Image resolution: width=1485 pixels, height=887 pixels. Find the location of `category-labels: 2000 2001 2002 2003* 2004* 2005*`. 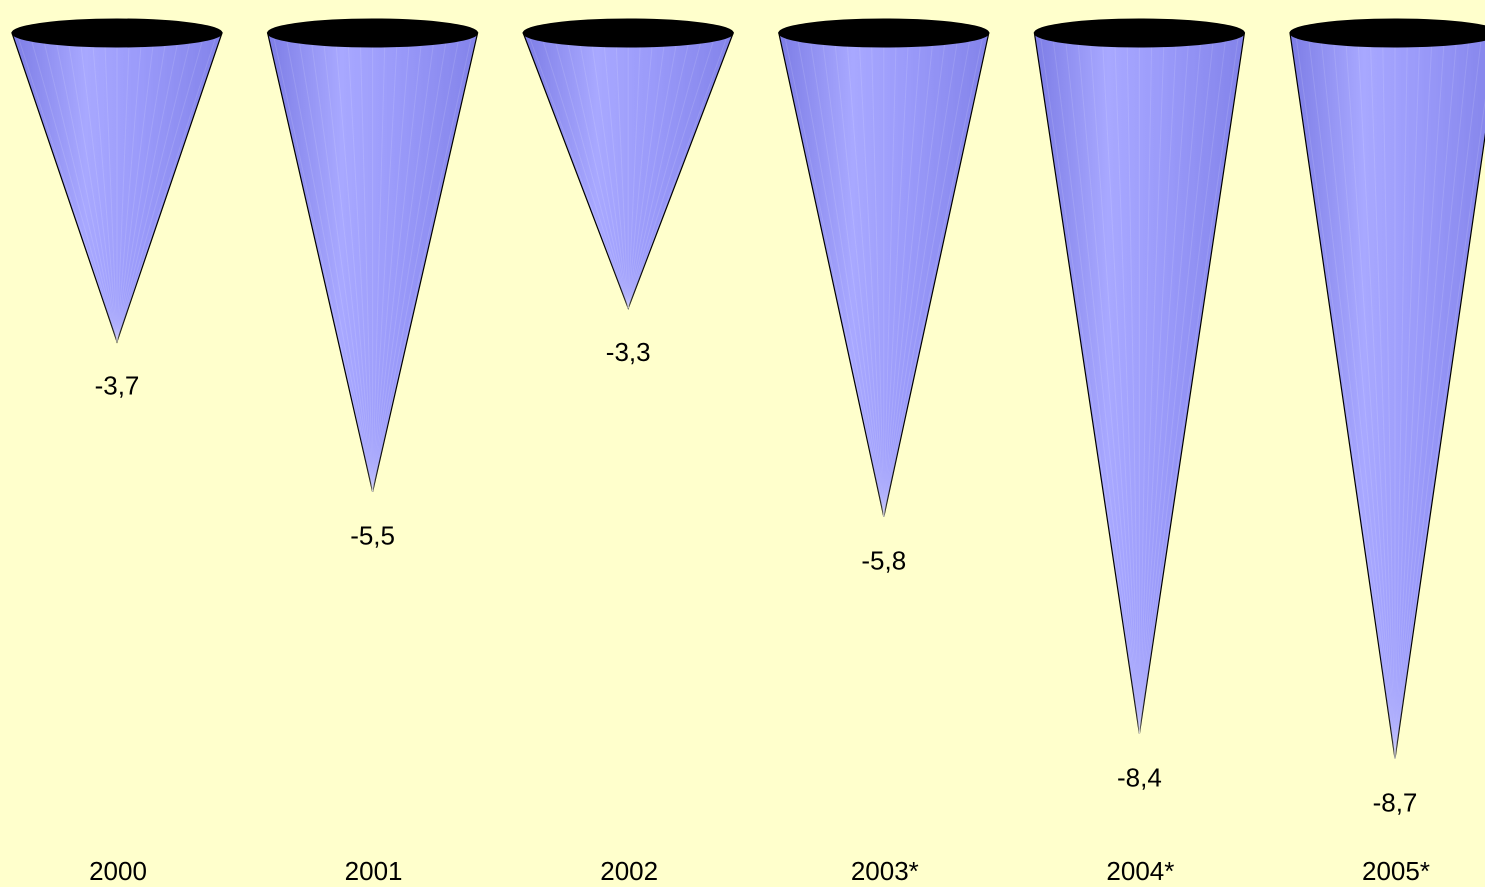

category-labels: 2000 2001 2002 2003* 2004* 2005* is located at coordinates (759, 871).